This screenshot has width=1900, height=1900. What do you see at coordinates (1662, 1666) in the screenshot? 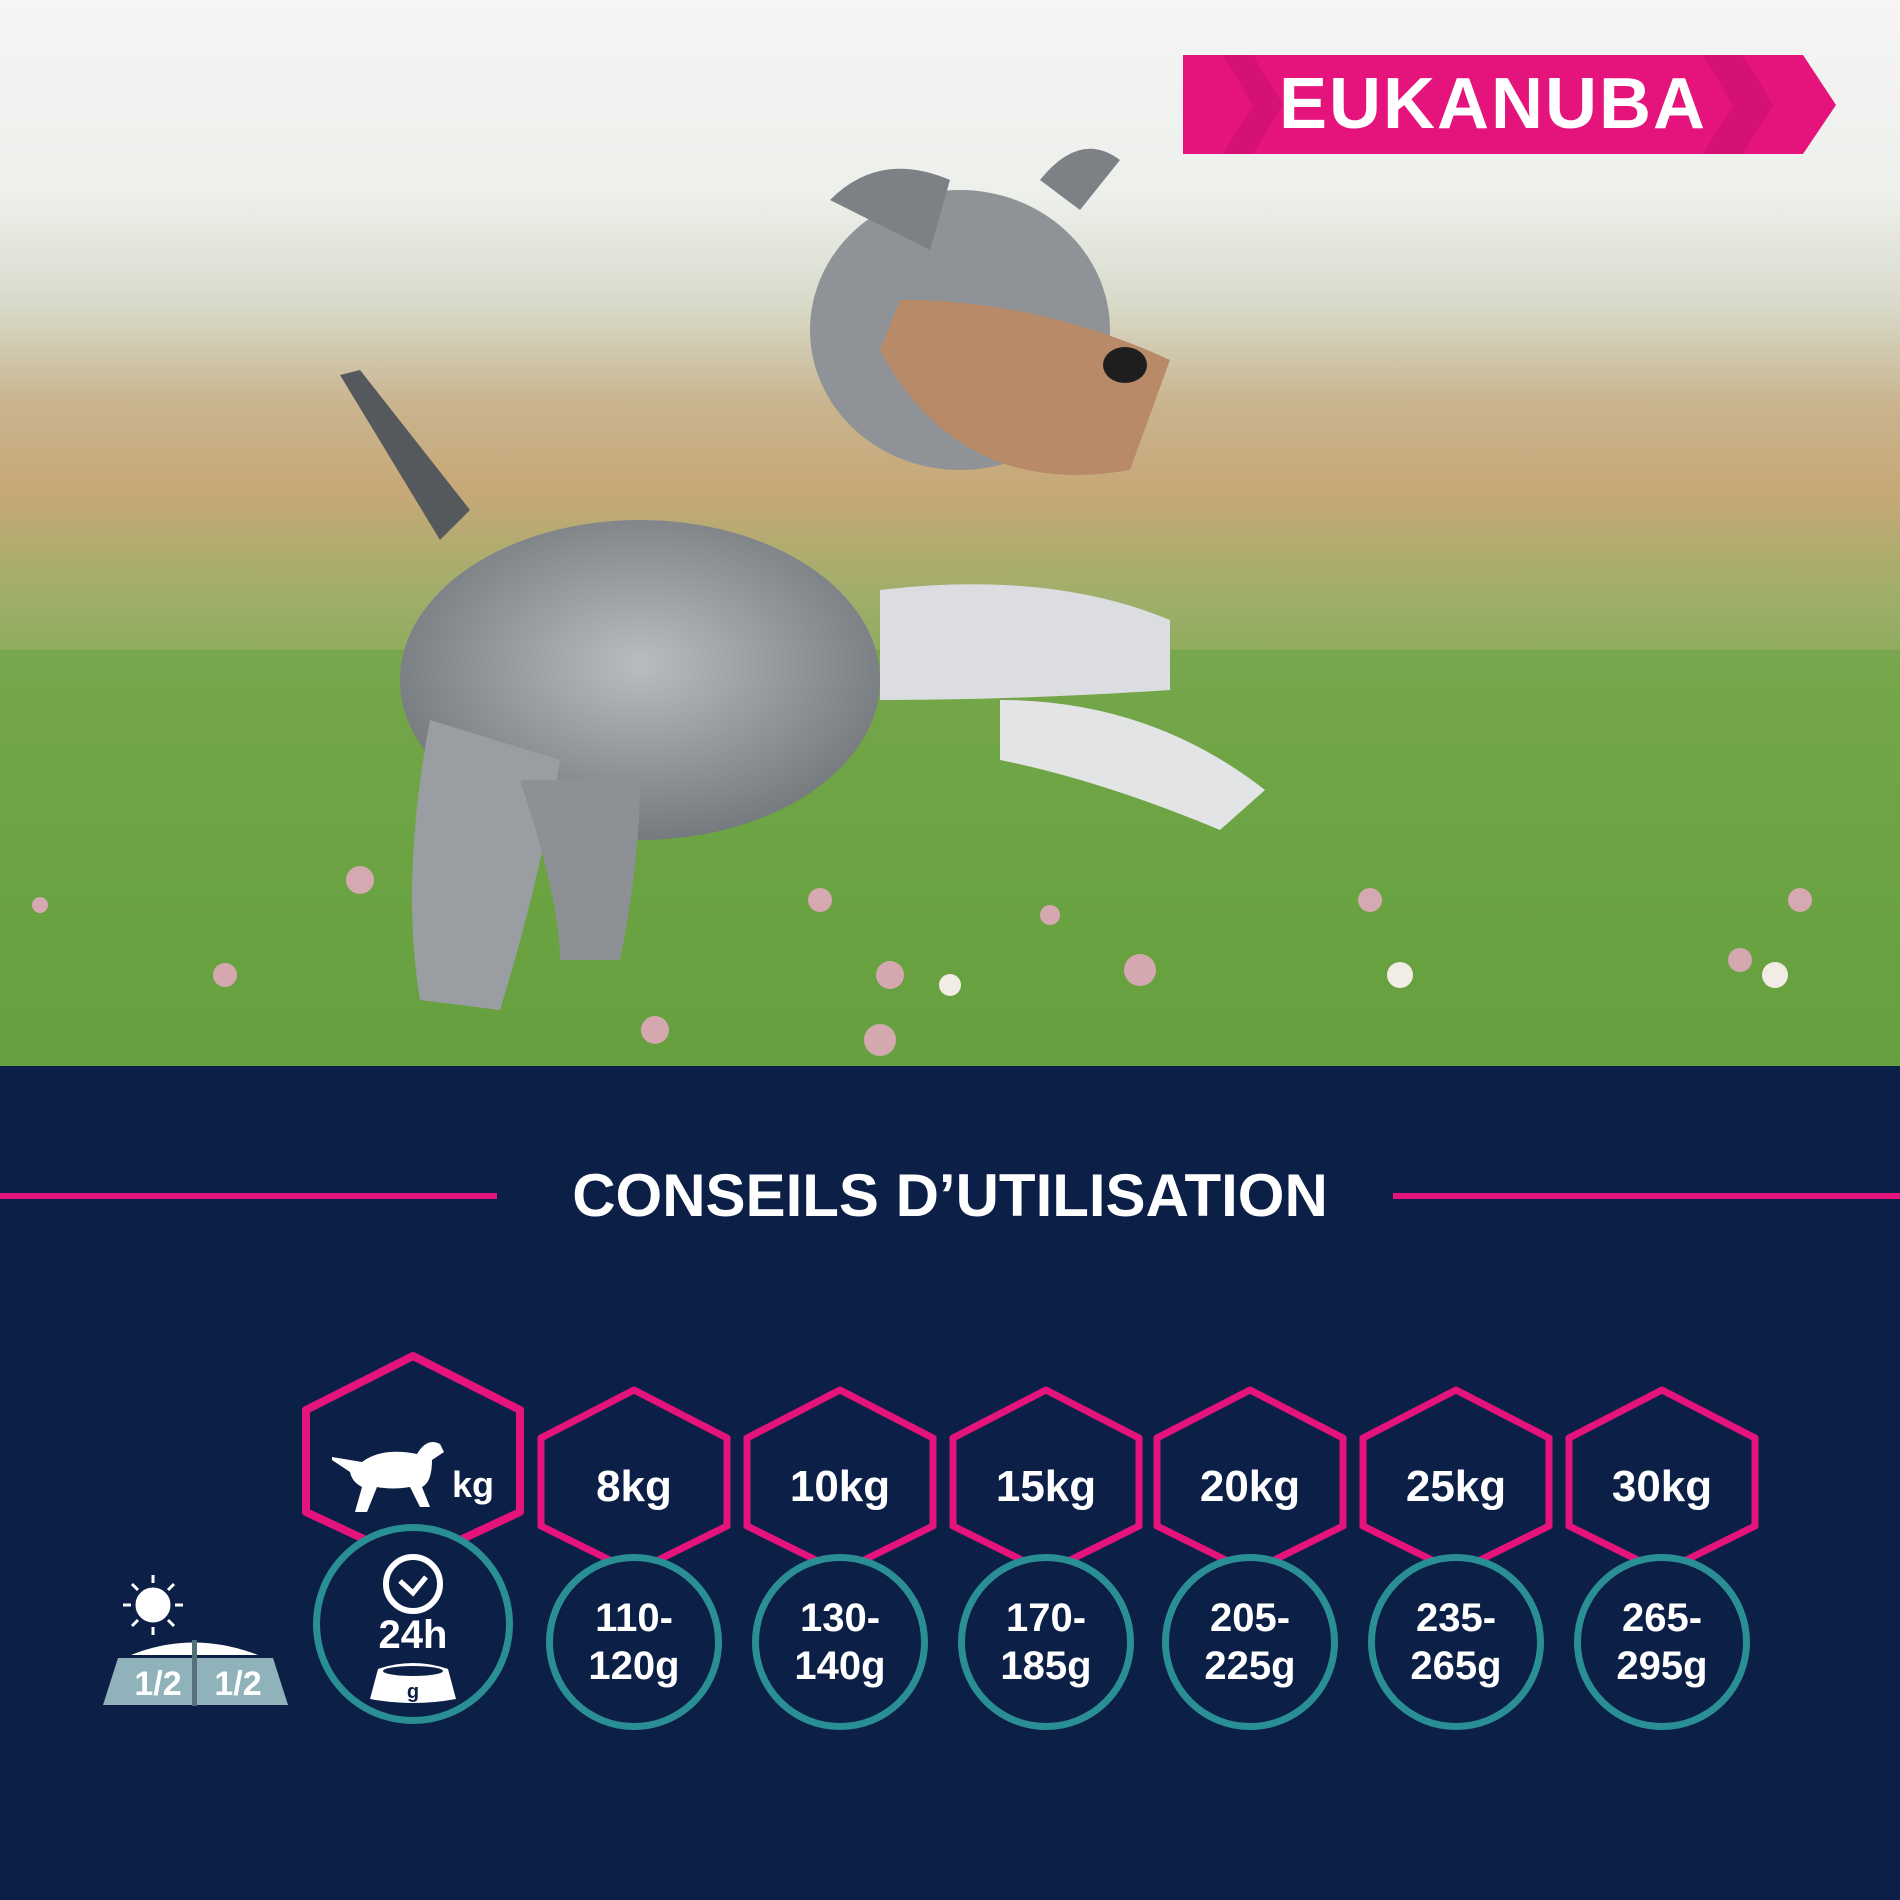
I see `amount-range-end: 295g` at bounding box center [1662, 1666].